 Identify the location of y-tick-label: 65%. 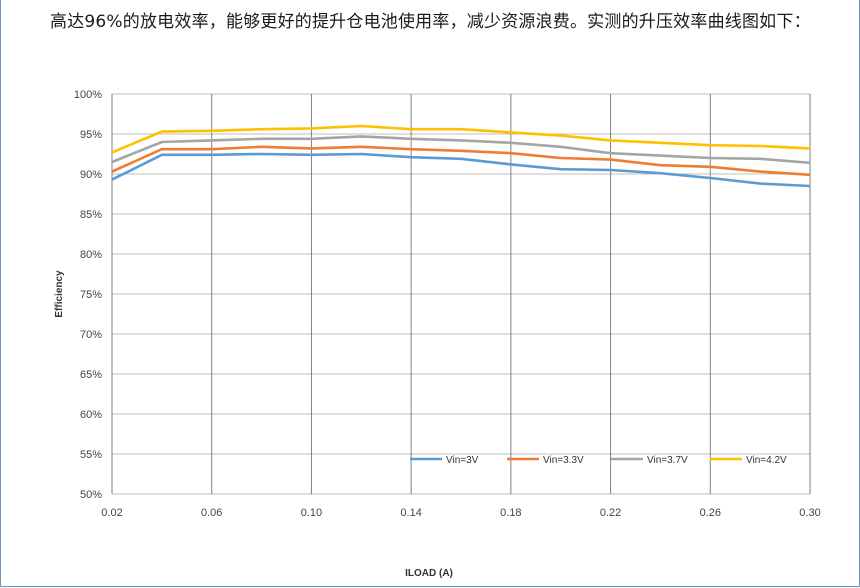
(91, 375).